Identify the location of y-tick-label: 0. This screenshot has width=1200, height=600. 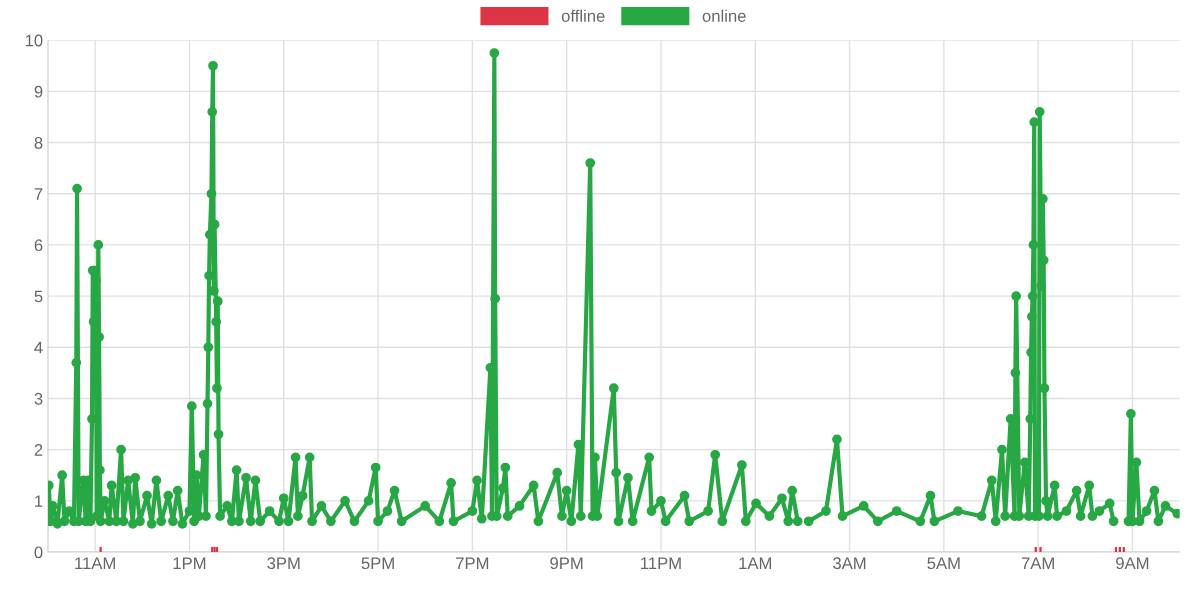
(38, 552).